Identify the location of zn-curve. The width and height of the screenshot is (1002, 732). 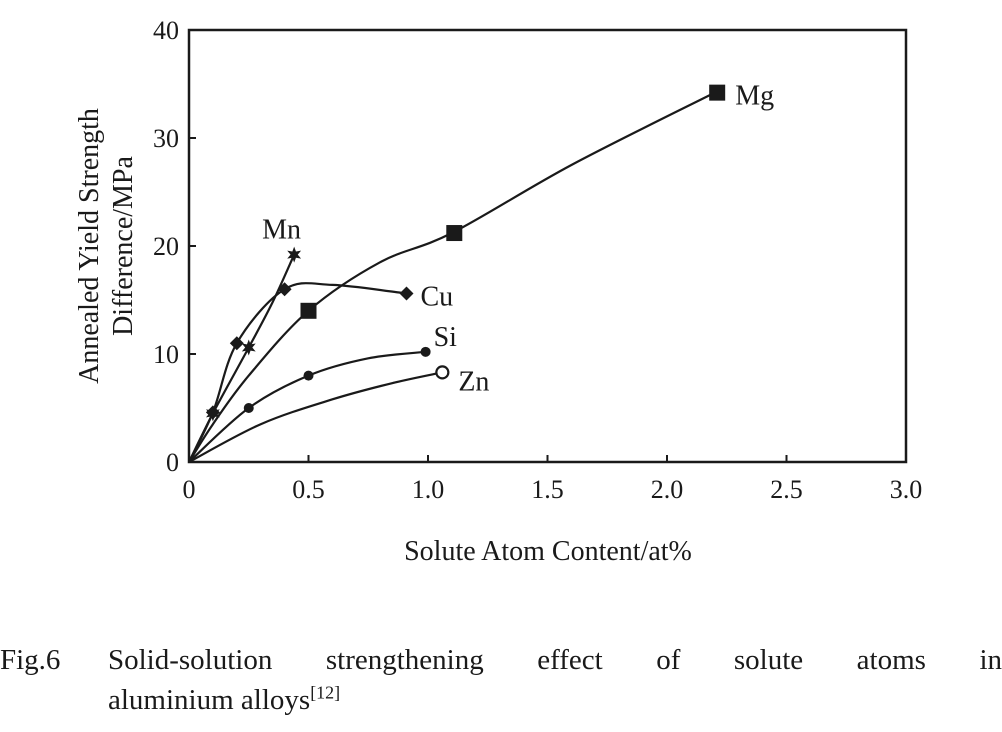
(315, 417).